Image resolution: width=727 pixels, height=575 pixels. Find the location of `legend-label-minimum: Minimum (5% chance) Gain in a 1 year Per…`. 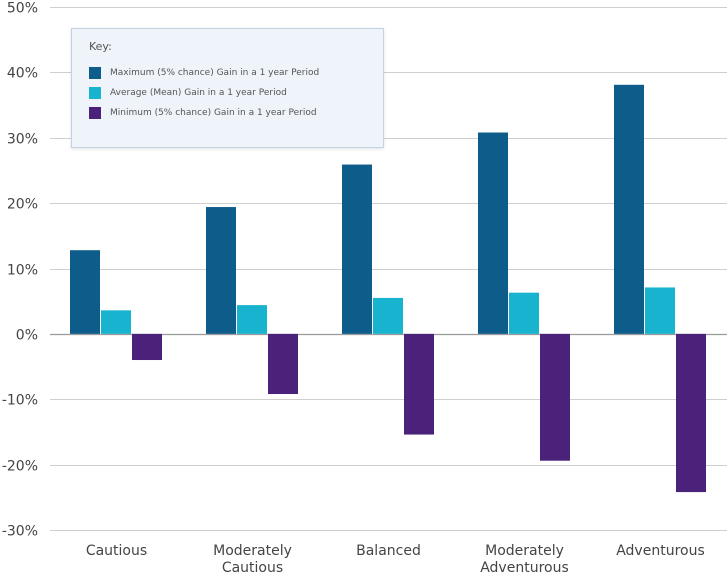

legend-label-minimum: Minimum (5% chance) Gain in a 1 year Per… is located at coordinates (213, 113).